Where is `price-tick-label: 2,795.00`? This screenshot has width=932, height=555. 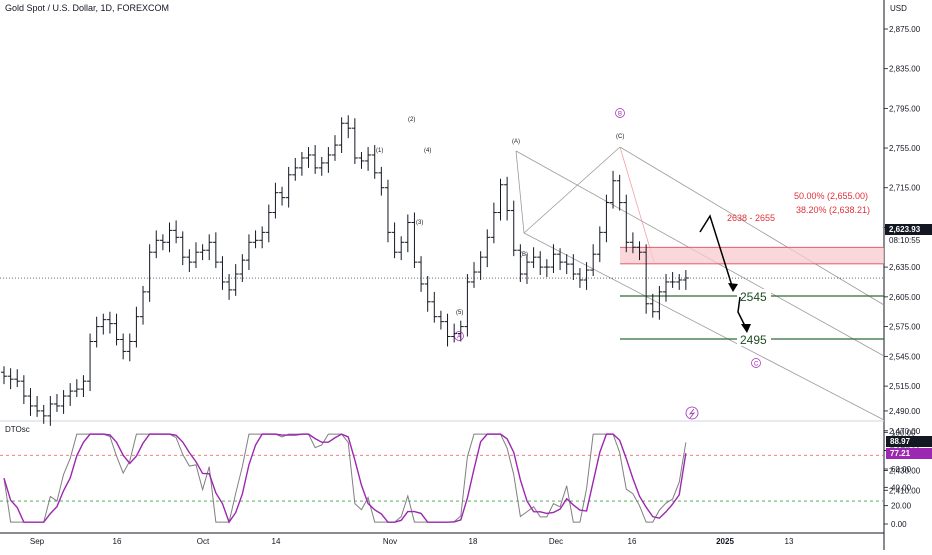
price-tick-label: 2,795.00 is located at coordinates (905, 108).